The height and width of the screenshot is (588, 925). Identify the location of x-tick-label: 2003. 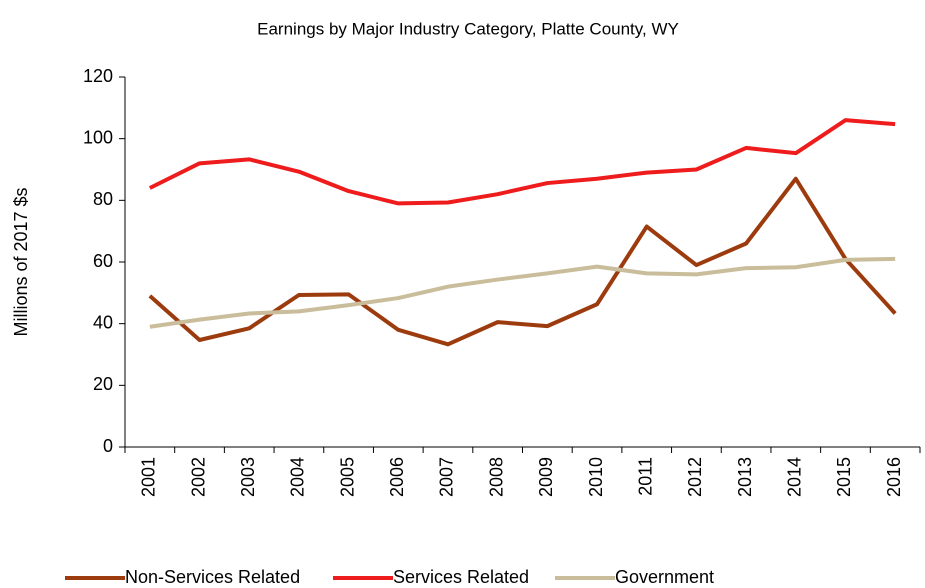
(248, 477).